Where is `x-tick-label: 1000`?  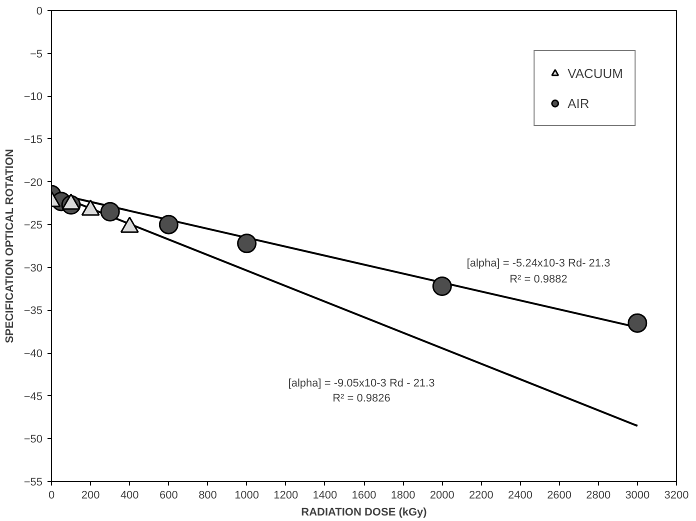
x-tick-label: 1000 is located at coordinates (247, 496).